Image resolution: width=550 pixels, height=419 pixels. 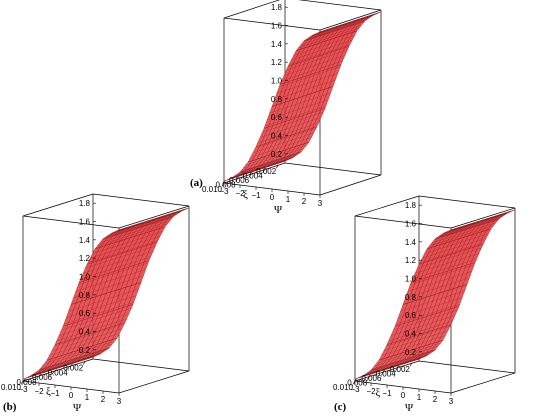 I want to click on xi-tick-label: 0.002, so click(x=400, y=369).